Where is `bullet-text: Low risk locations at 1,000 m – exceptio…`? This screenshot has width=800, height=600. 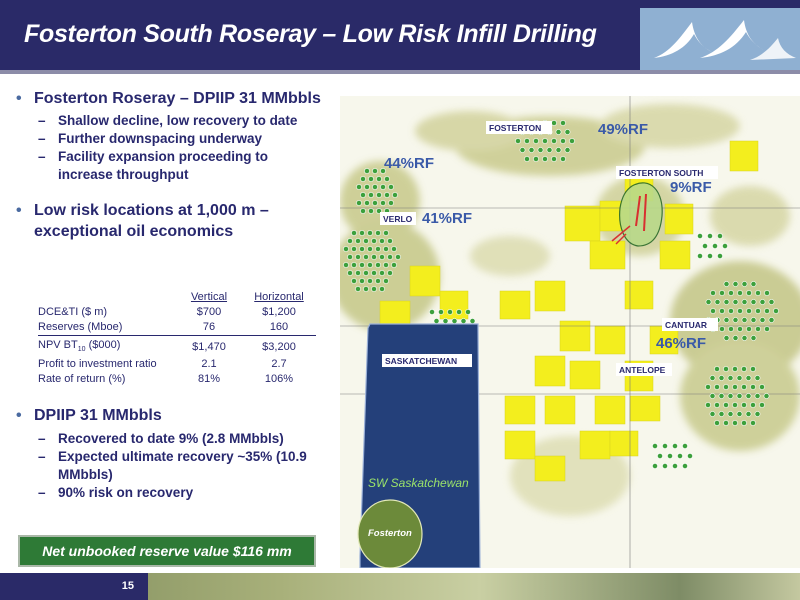 bullet-text: Low risk locations at 1,000 m – exceptio… is located at coordinates (151, 221).